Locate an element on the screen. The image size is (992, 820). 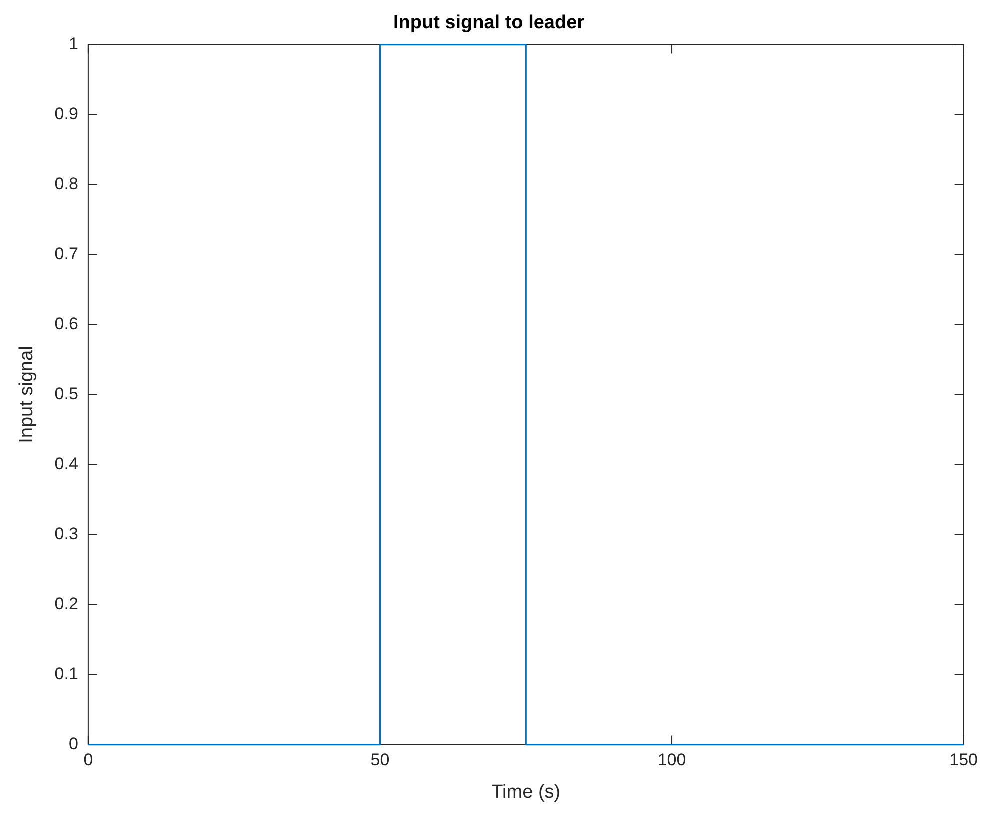
x-tick-label: 100 is located at coordinates (672, 760).